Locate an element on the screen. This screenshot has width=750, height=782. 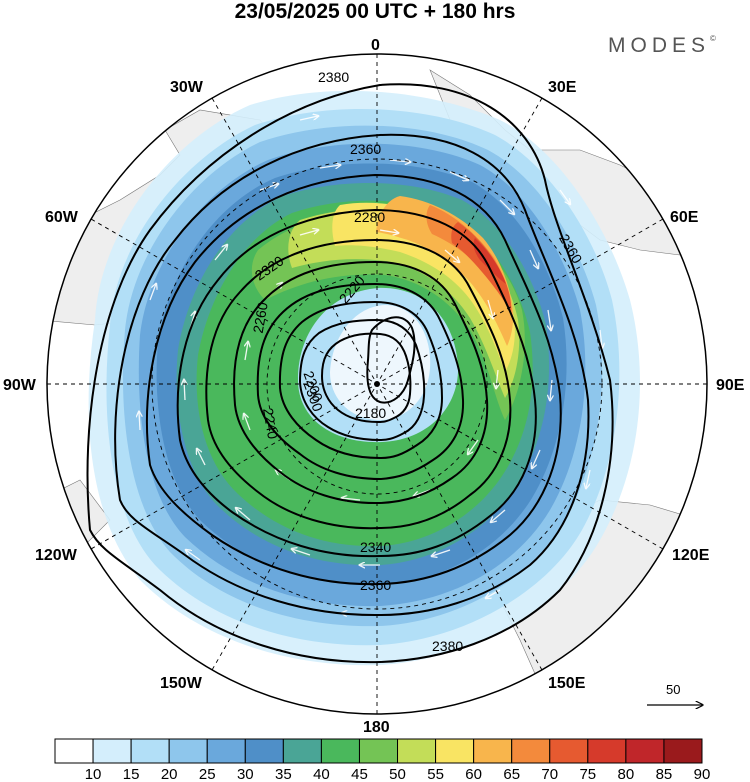
colorbar-tick-label: 55 is located at coordinates (435, 774).